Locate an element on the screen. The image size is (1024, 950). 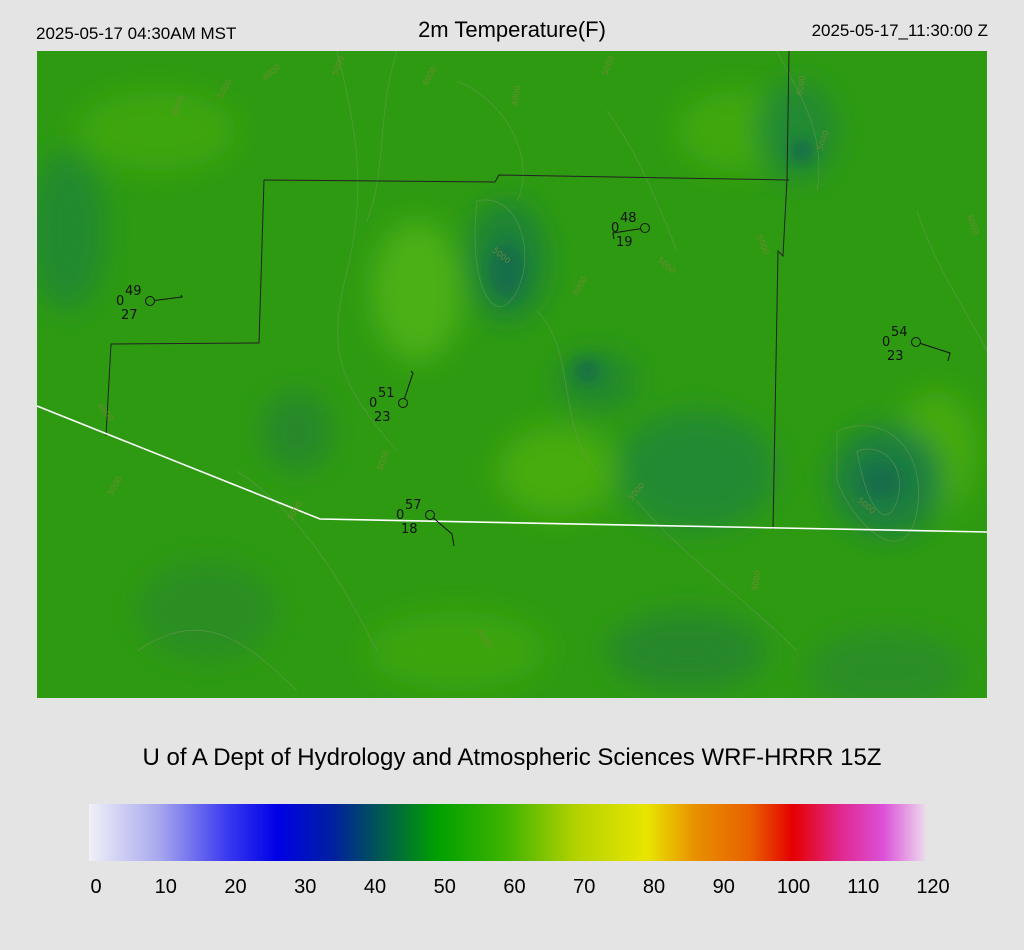
colorbar-tick-110: 110 is located at coordinates (863, 887).